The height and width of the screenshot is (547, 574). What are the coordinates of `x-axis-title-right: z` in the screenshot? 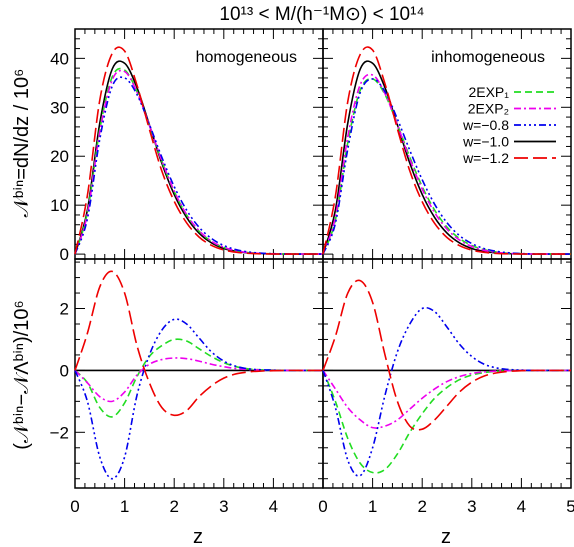 It's located at (446, 536).